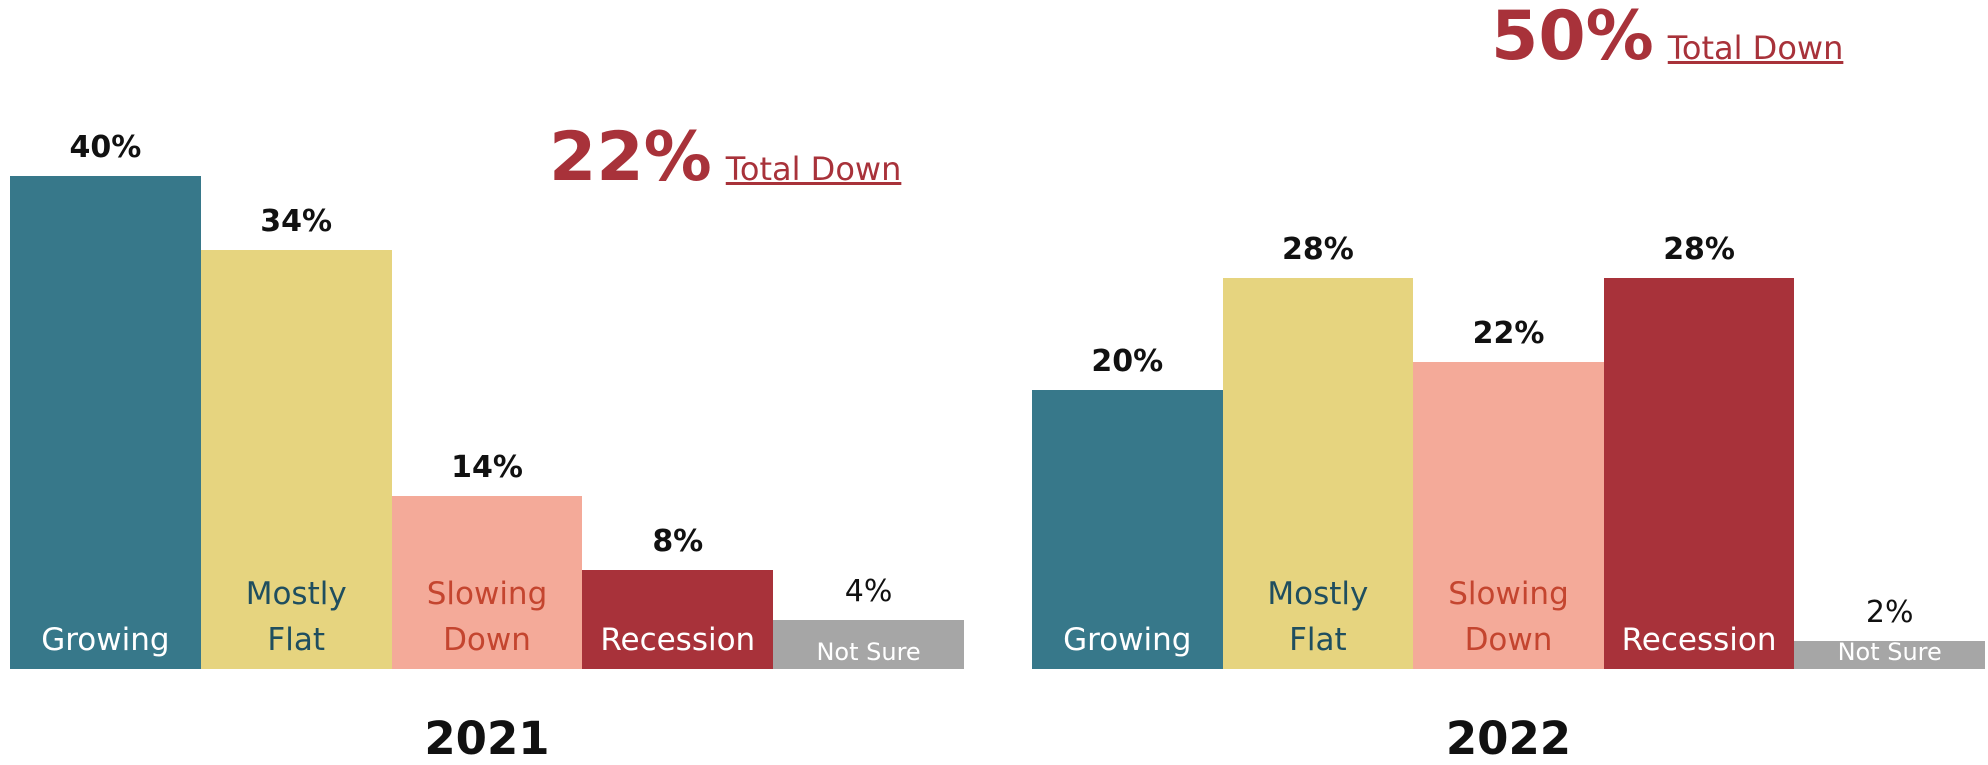 Image resolution: width=1988 pixels, height=765 pixels. What do you see at coordinates (1508, 738) in the screenshot?
I see `chart-title: 2022` at bounding box center [1508, 738].